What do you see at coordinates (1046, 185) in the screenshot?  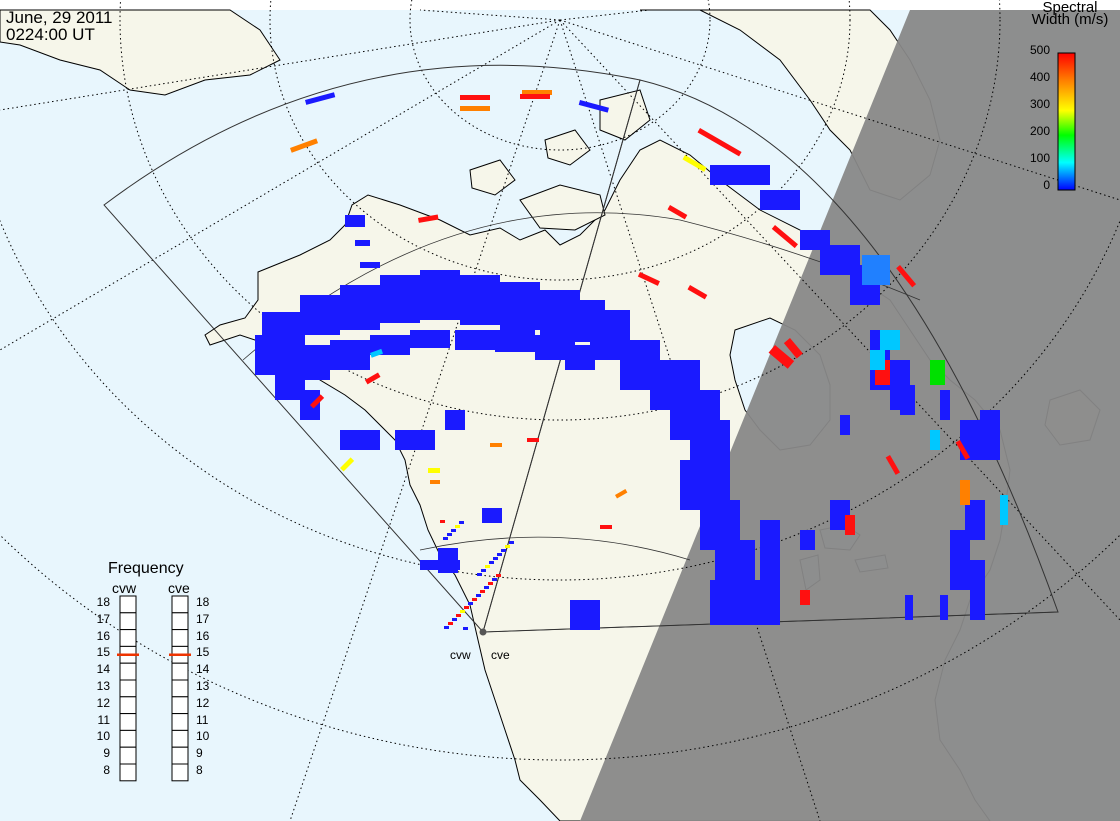 I see `colorbar-tick-label: 0` at bounding box center [1046, 185].